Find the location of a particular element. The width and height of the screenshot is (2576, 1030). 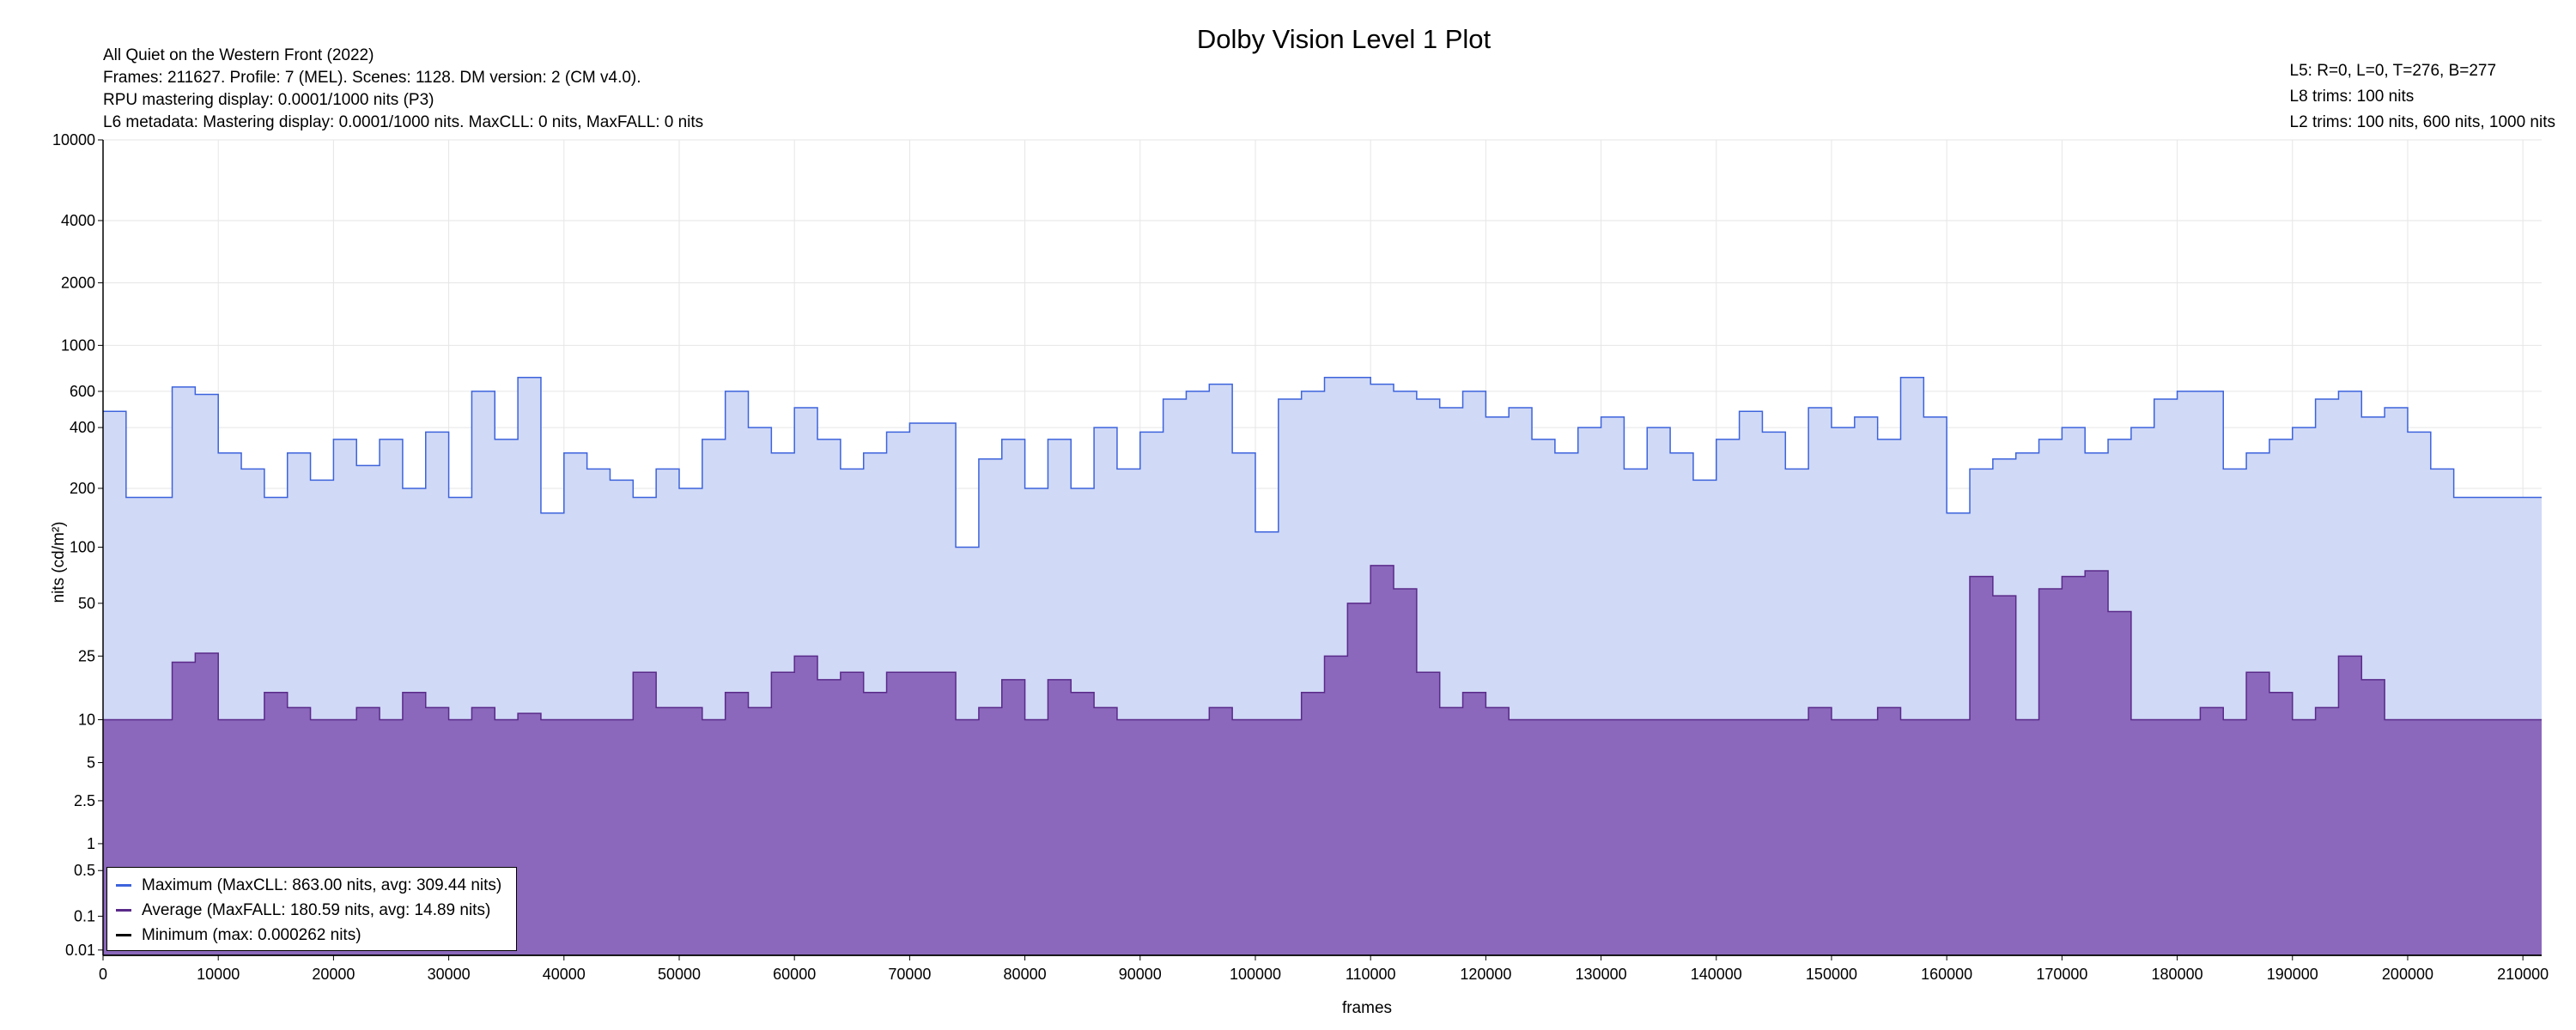

y-tick-label: 100 is located at coordinates (82, 546).